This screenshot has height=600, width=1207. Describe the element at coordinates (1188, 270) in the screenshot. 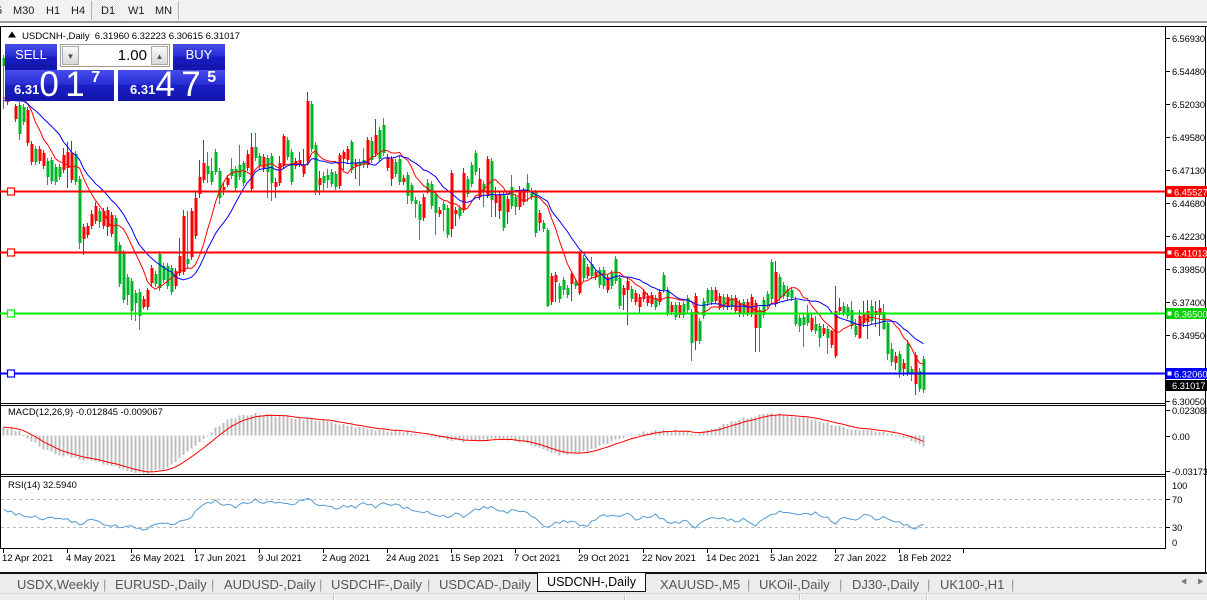

I see `svg-text: 6.39850` at that location.